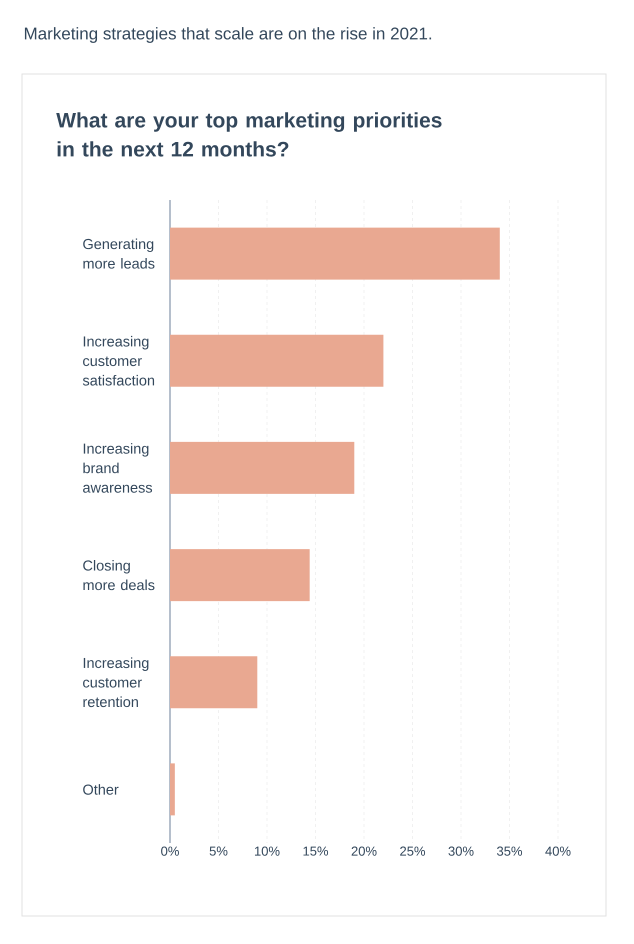 The image size is (634, 944). Describe the element at coordinates (170, 851) in the screenshot. I see `x-tick-label: 0%` at that location.